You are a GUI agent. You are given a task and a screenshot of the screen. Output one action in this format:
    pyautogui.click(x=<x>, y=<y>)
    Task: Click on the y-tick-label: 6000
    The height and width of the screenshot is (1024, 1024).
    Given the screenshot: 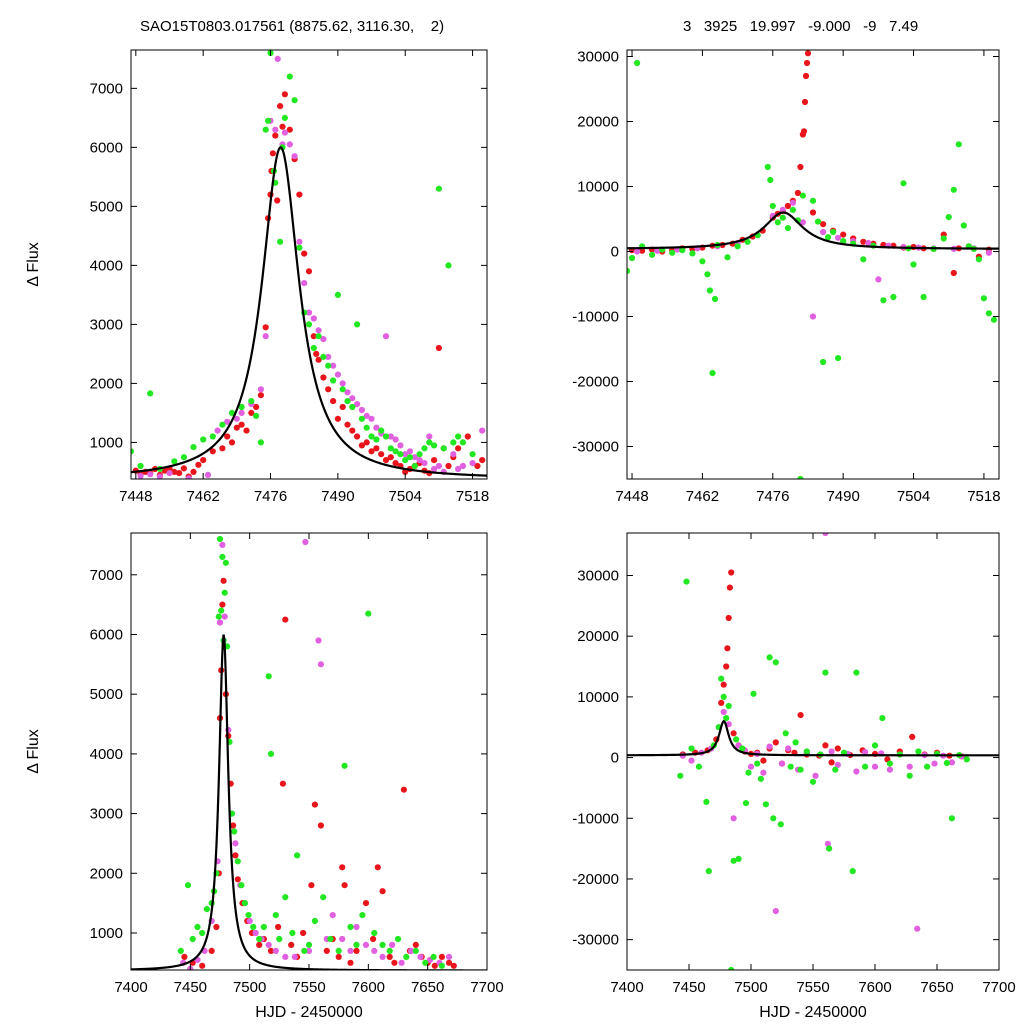 What is the action you would take?
    pyautogui.click(x=106, y=634)
    